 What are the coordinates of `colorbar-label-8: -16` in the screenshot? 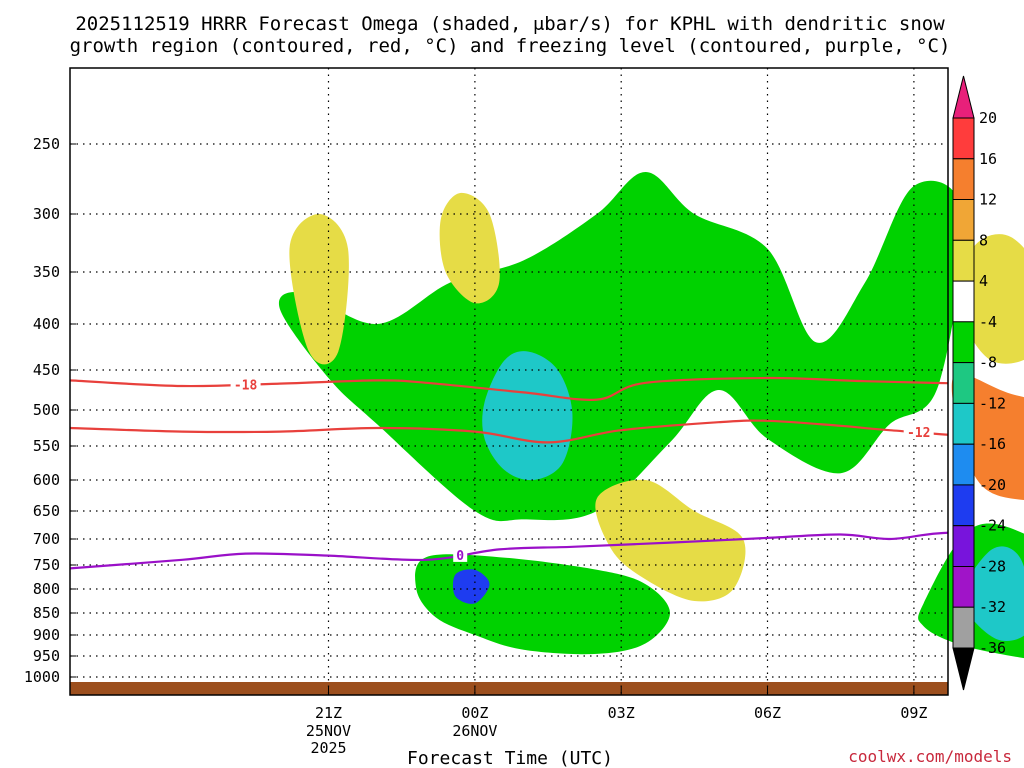 It's located at (992, 444).